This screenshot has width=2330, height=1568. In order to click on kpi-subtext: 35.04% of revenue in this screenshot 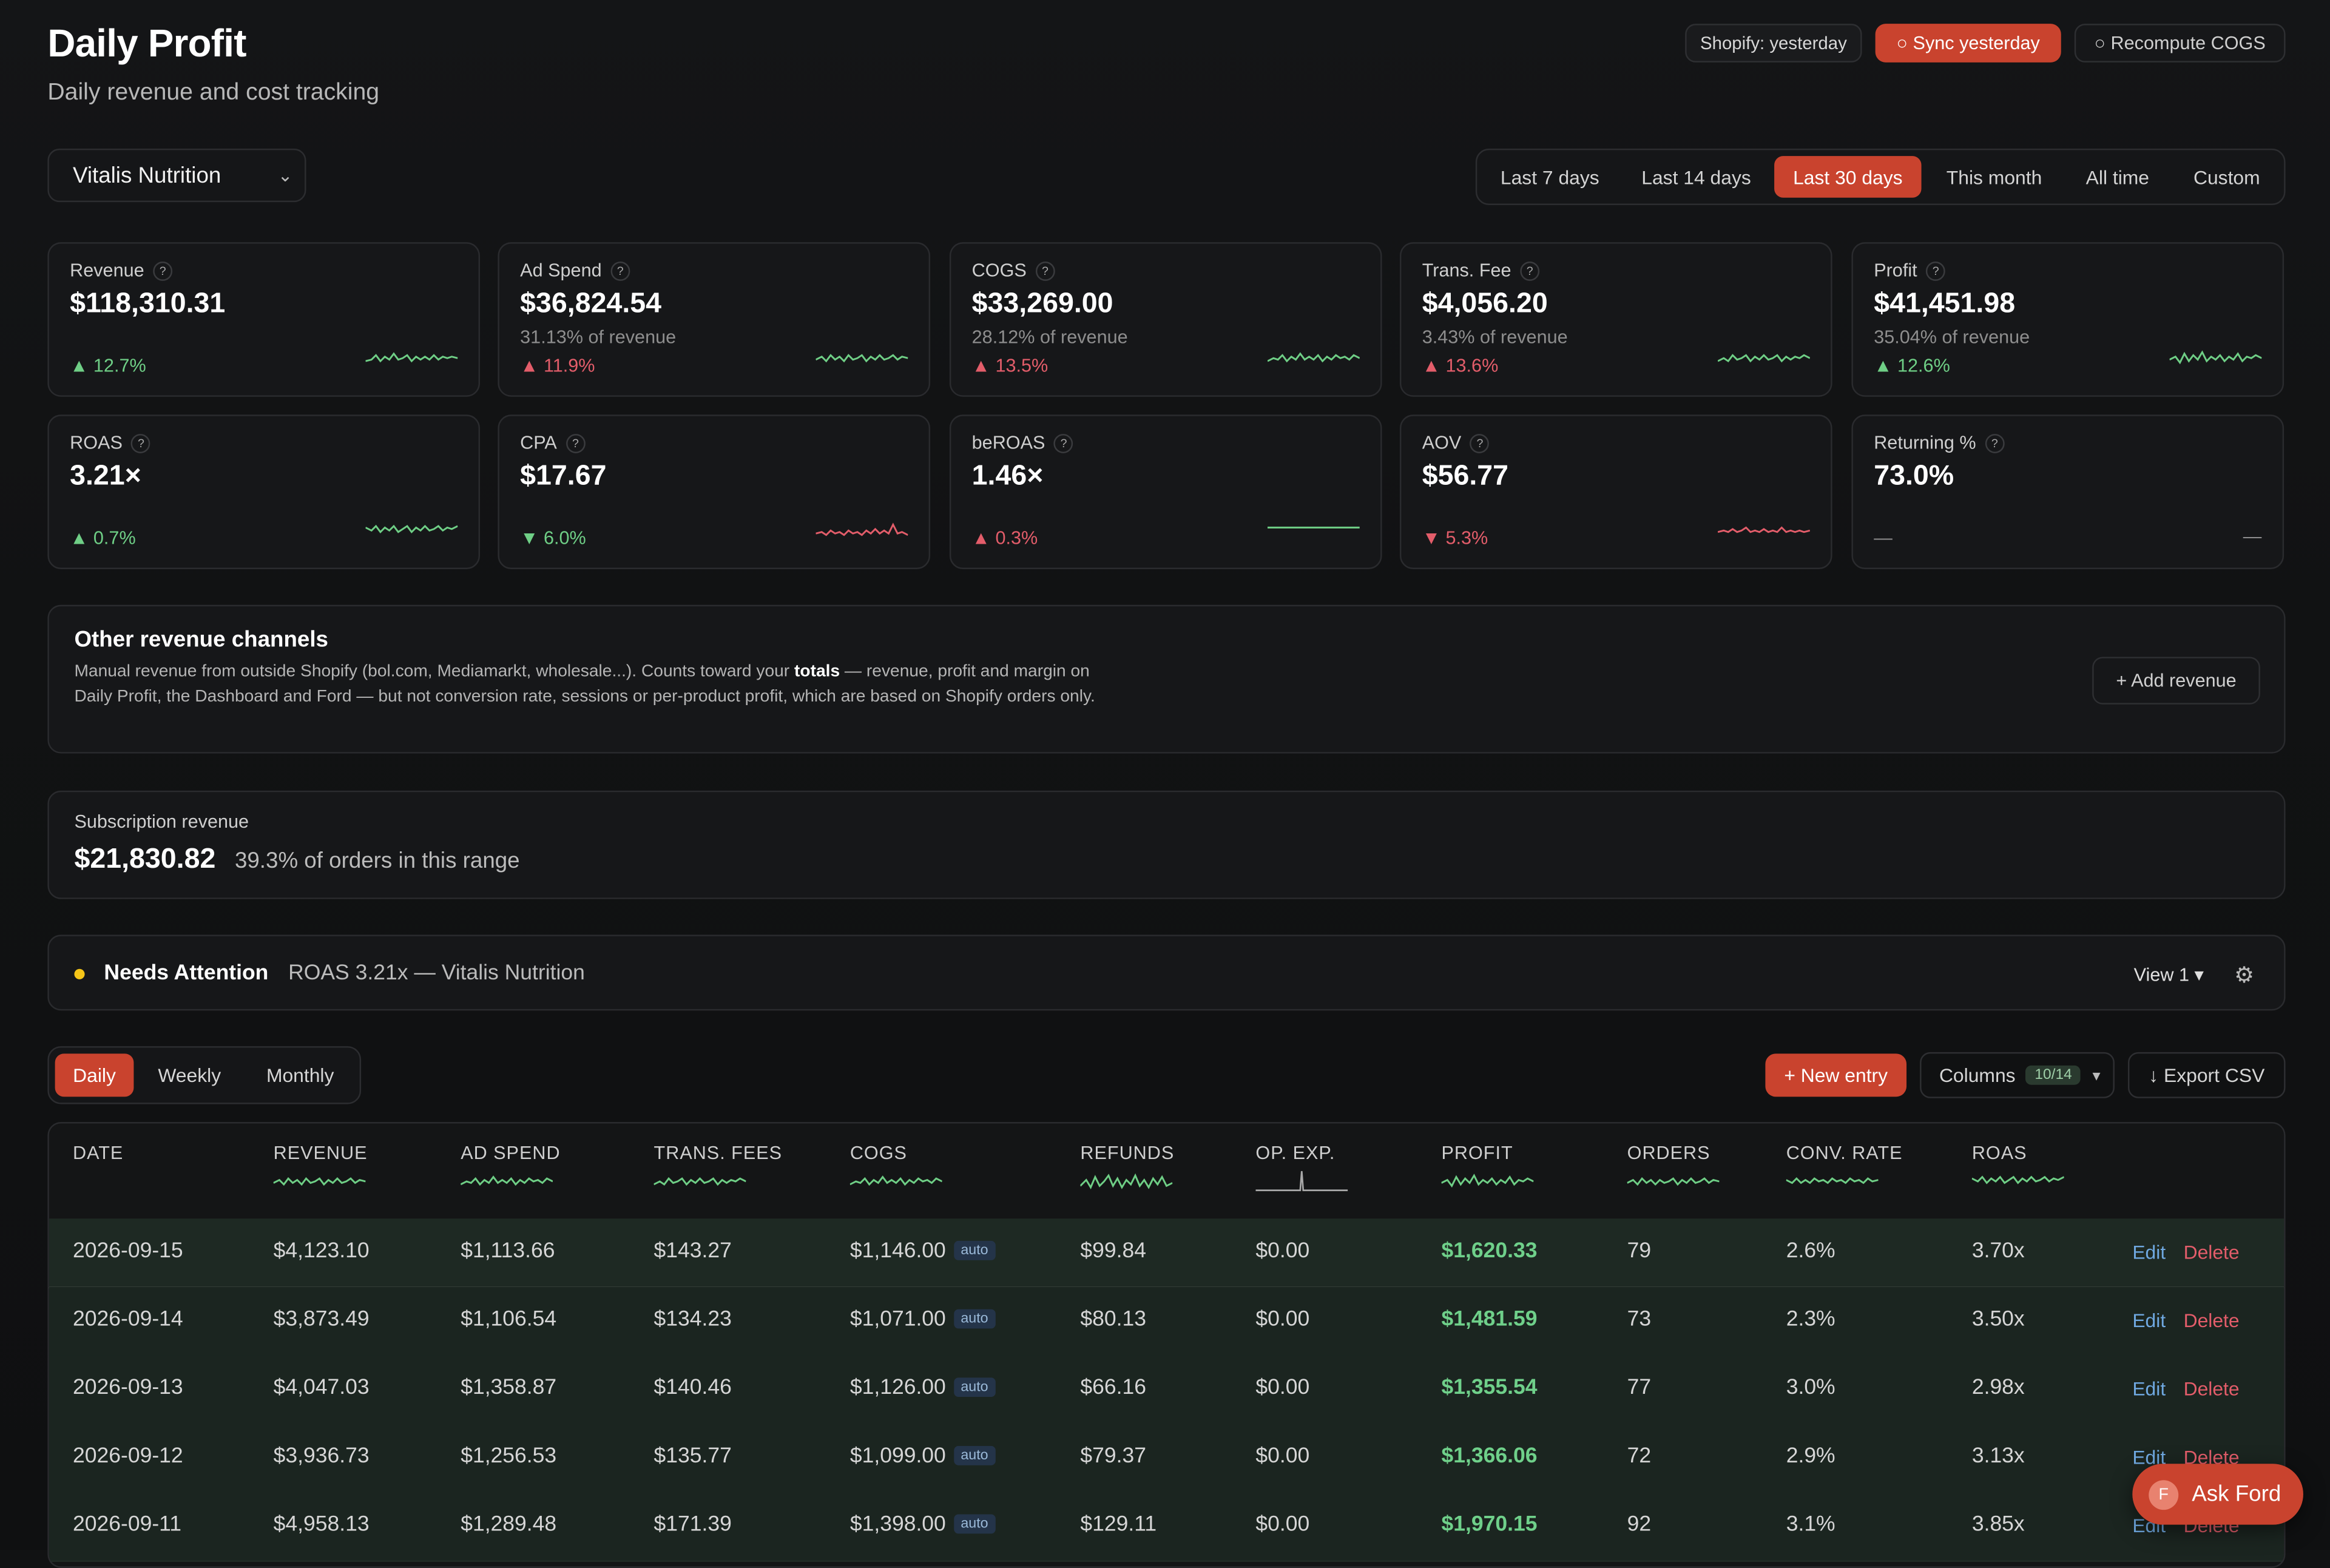, I will do `click(1952, 337)`.